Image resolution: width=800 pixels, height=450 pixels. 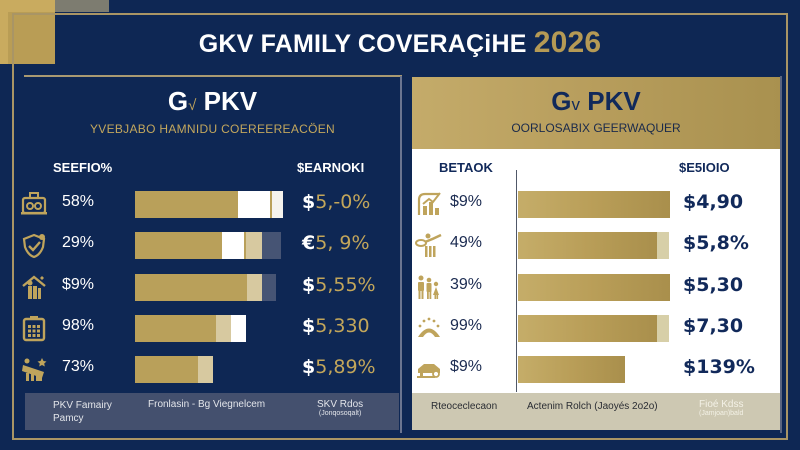 What do you see at coordinates (561, 101) in the screenshot?
I see `heading-letter: G` at bounding box center [561, 101].